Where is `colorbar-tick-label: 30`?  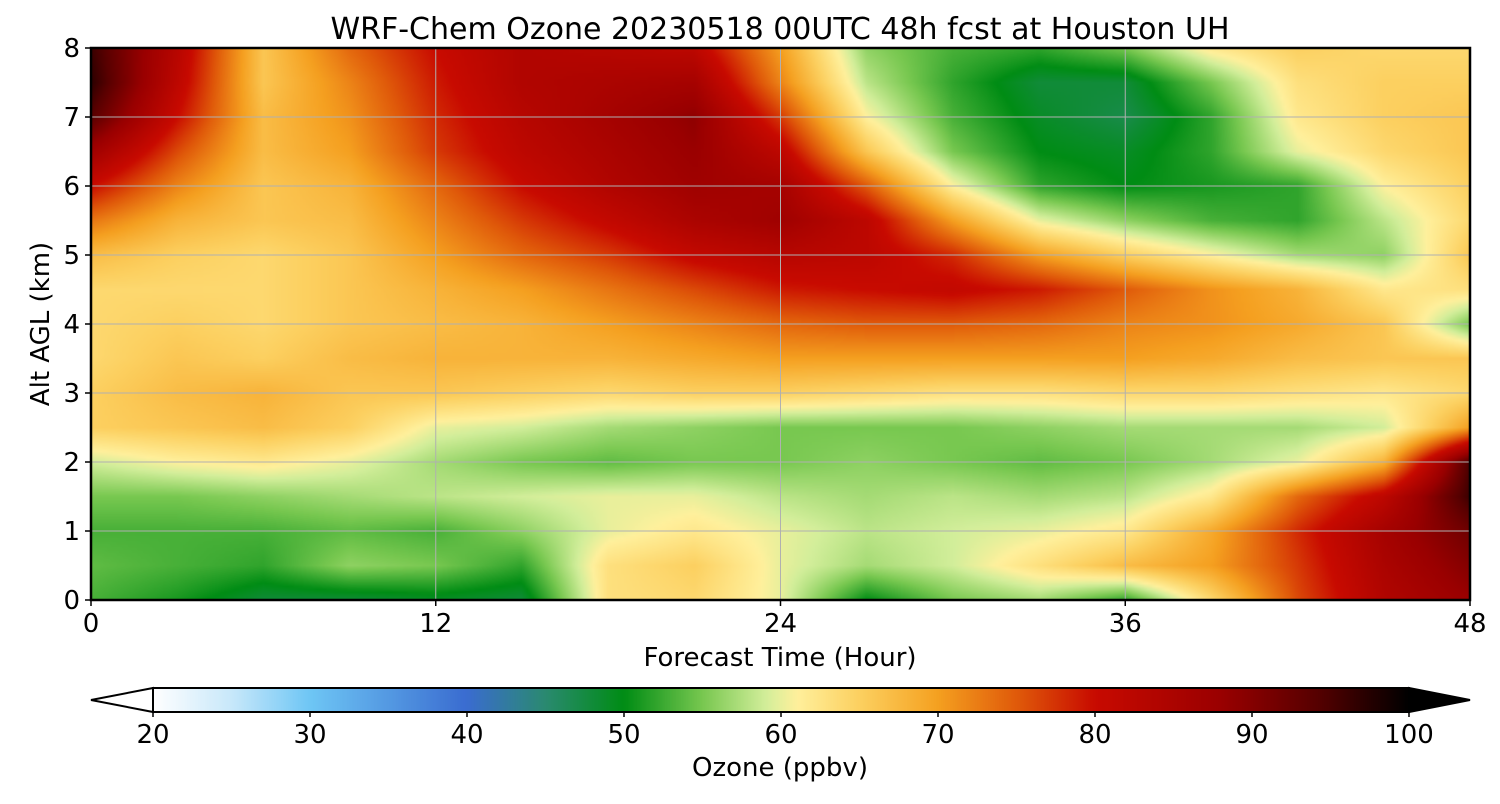 colorbar-tick-label: 30 is located at coordinates (309, 735).